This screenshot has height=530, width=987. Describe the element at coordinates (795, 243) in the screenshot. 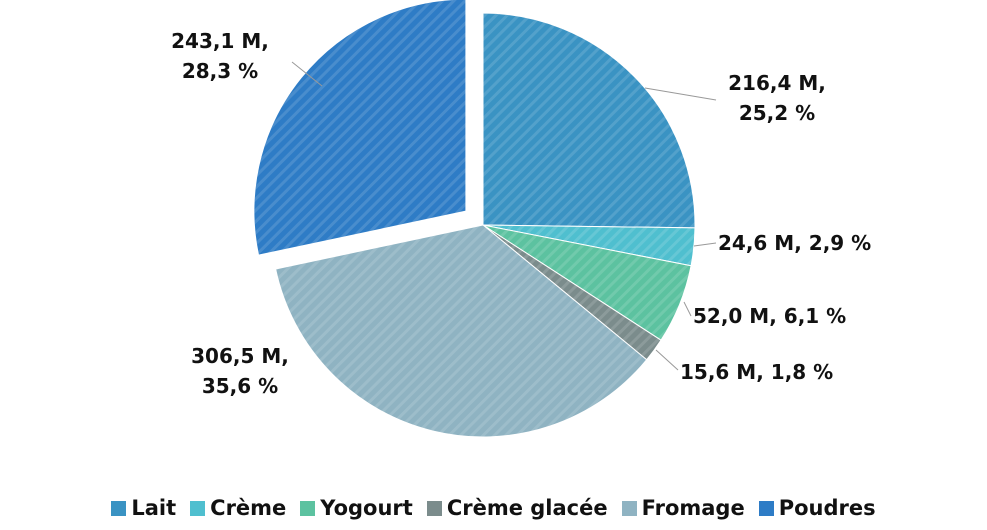

I see `data-label: 24,6 M, 2,9 %` at that location.